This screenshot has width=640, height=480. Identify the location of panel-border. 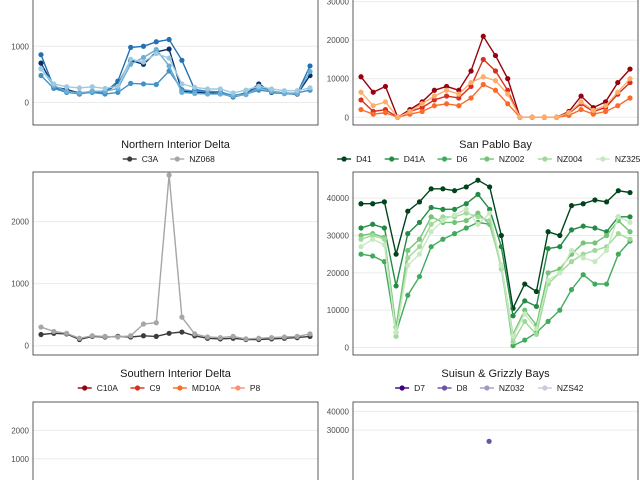
(495, 63).